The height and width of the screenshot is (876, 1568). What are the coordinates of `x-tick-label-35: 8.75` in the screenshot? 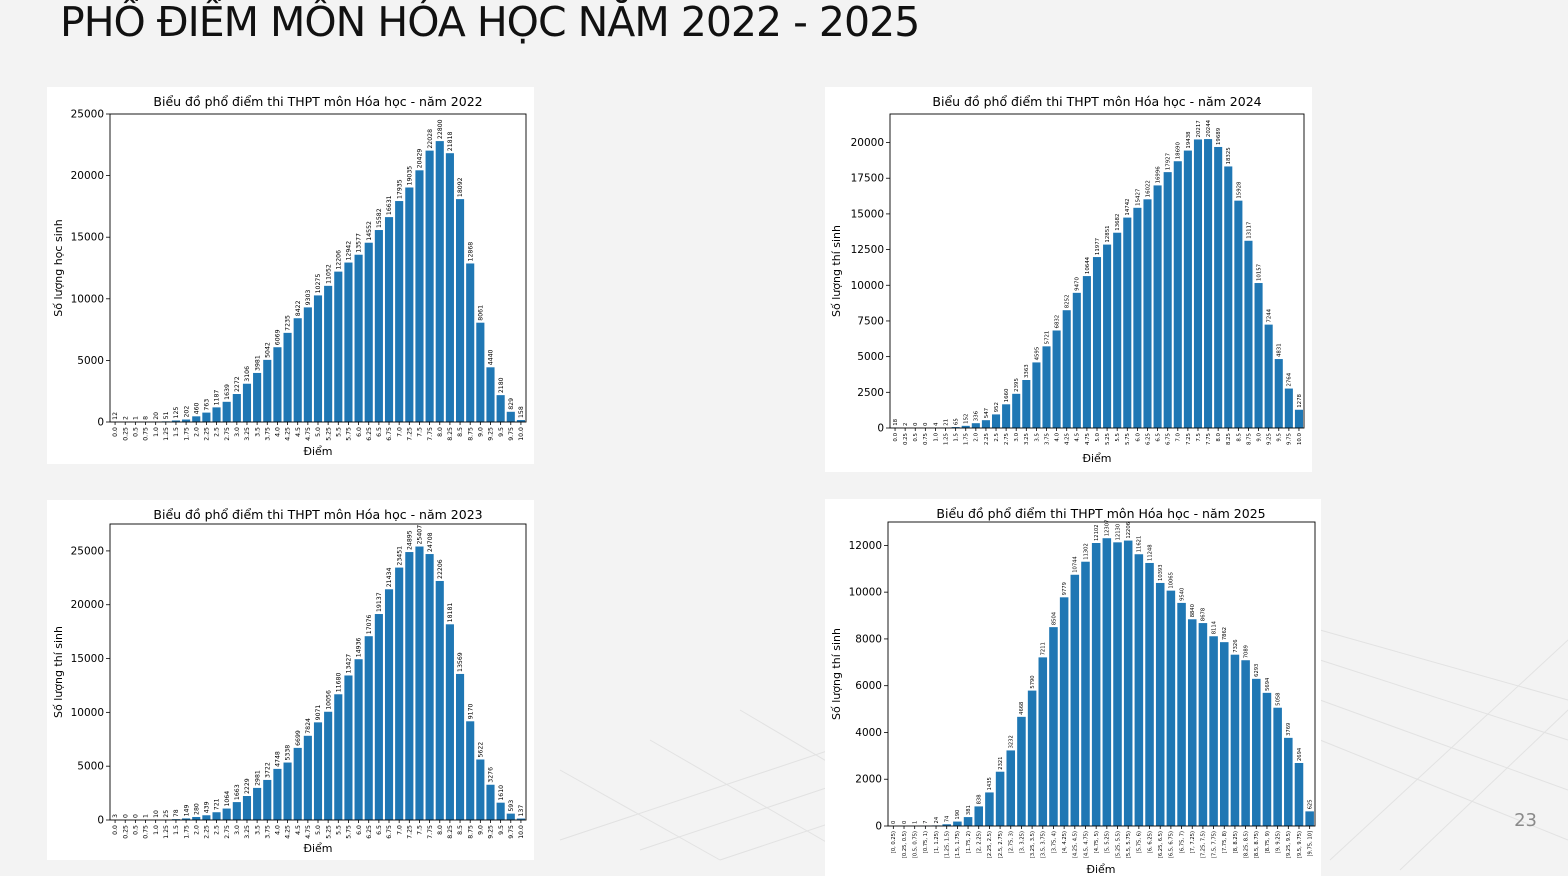 It's located at (470, 832).